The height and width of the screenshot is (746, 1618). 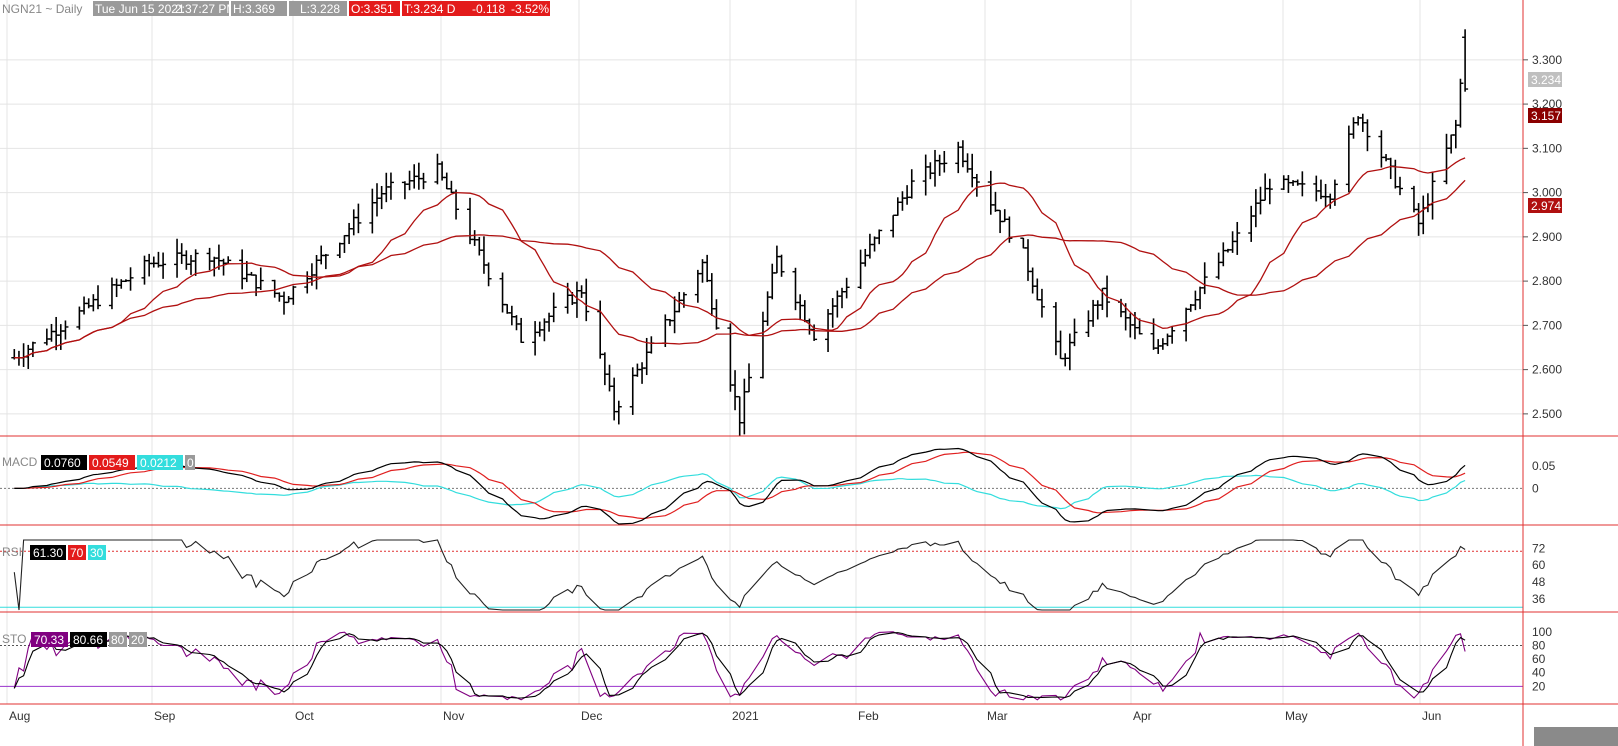 What do you see at coordinates (304, 716) in the screenshot?
I see `month-label: Oct` at bounding box center [304, 716].